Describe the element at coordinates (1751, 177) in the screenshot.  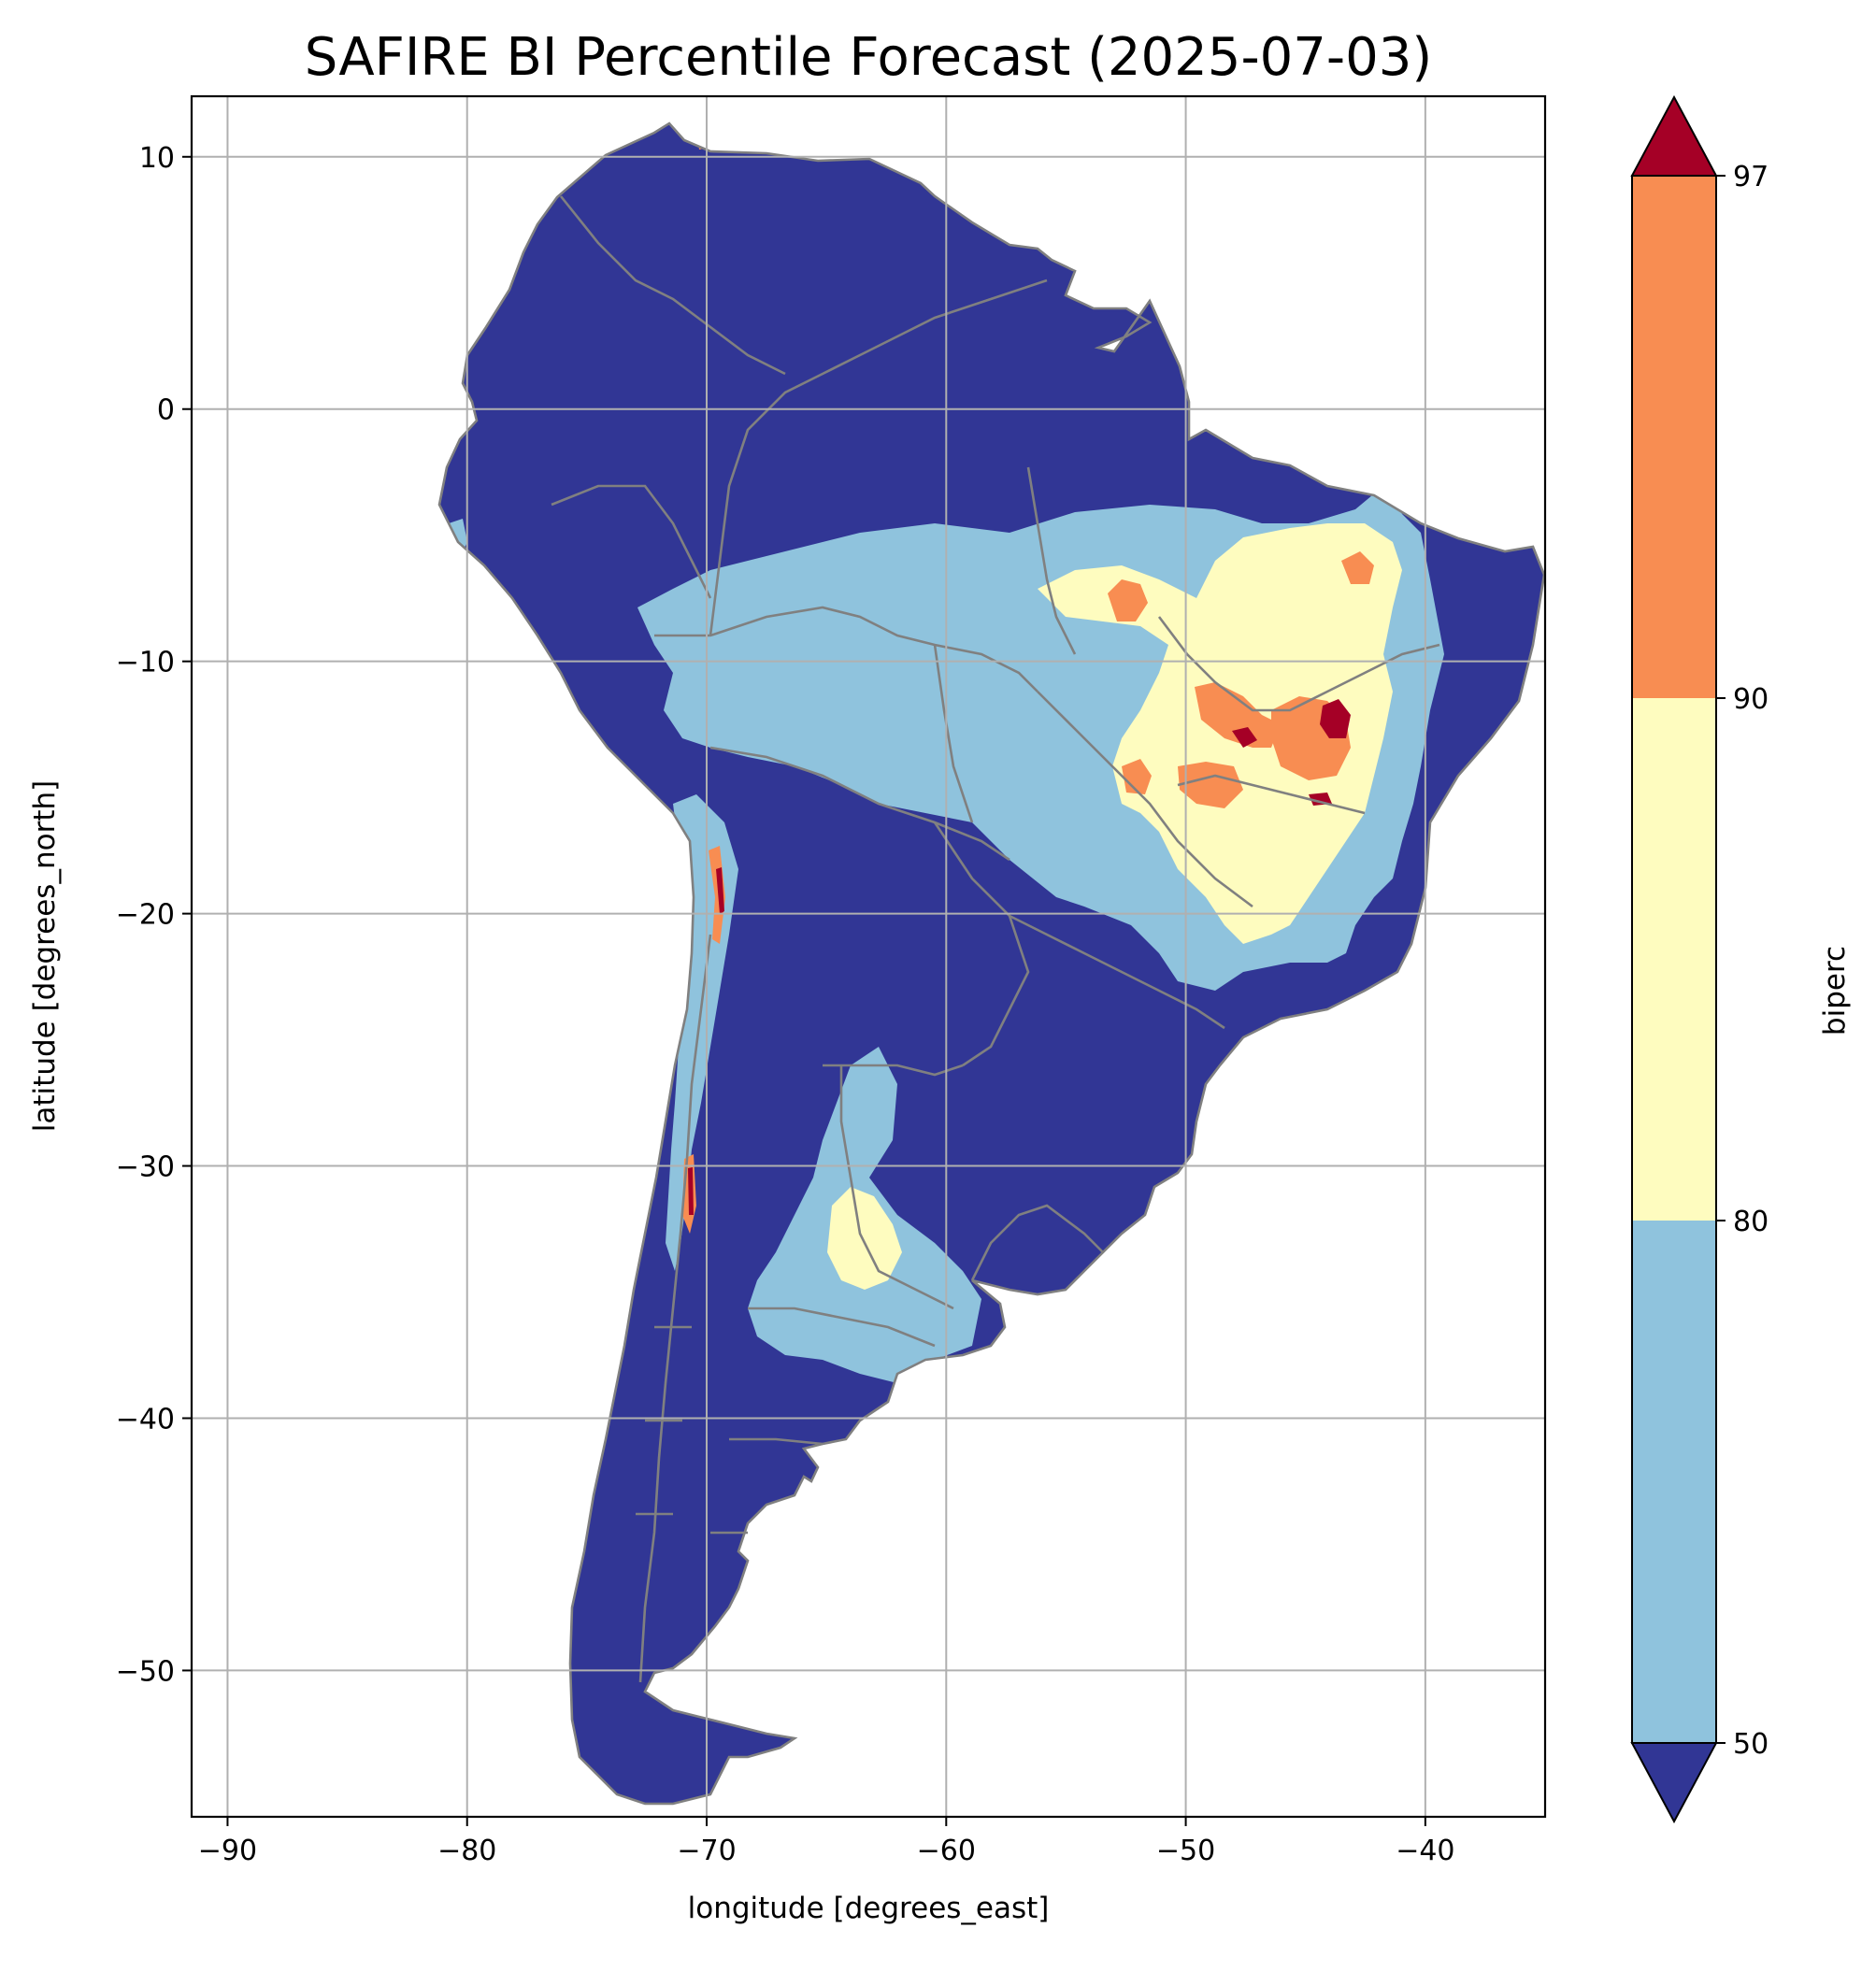
I see `colorbar-tick-label: 97` at that location.